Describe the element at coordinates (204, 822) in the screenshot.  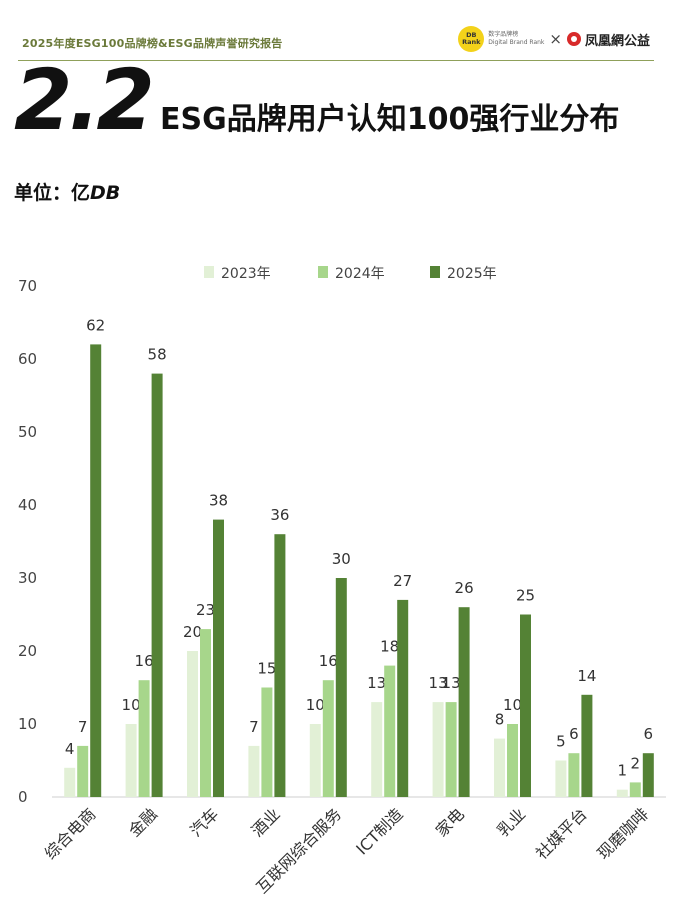
I see `category-label: 汽车` at that location.